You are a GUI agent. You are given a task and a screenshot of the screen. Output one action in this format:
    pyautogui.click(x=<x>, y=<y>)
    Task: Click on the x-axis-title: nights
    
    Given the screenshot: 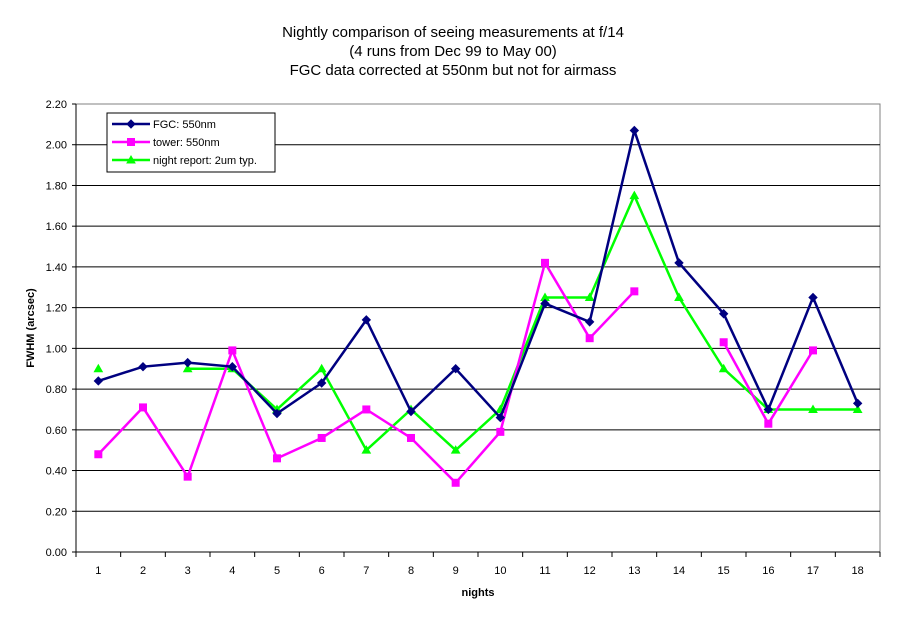 What is the action you would take?
    pyautogui.click(x=478, y=593)
    